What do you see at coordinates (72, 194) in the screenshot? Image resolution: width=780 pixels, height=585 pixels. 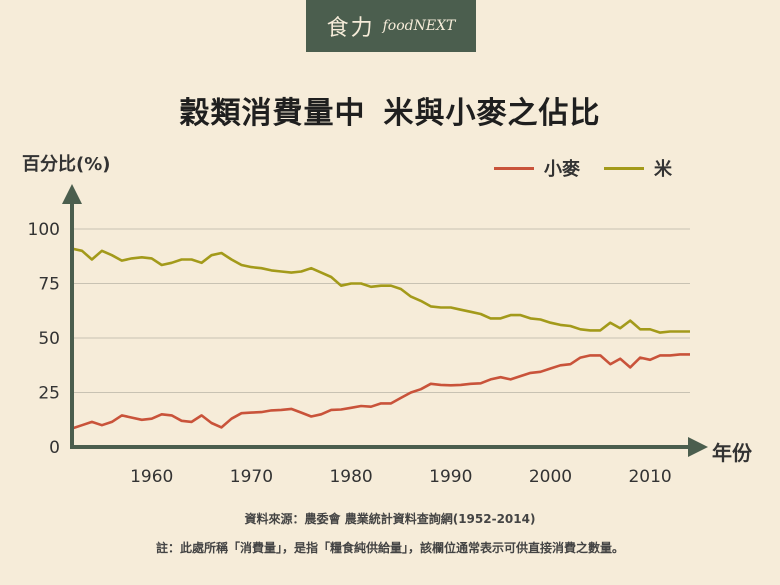 I see `y-axis-arrow-icon` at bounding box center [72, 194].